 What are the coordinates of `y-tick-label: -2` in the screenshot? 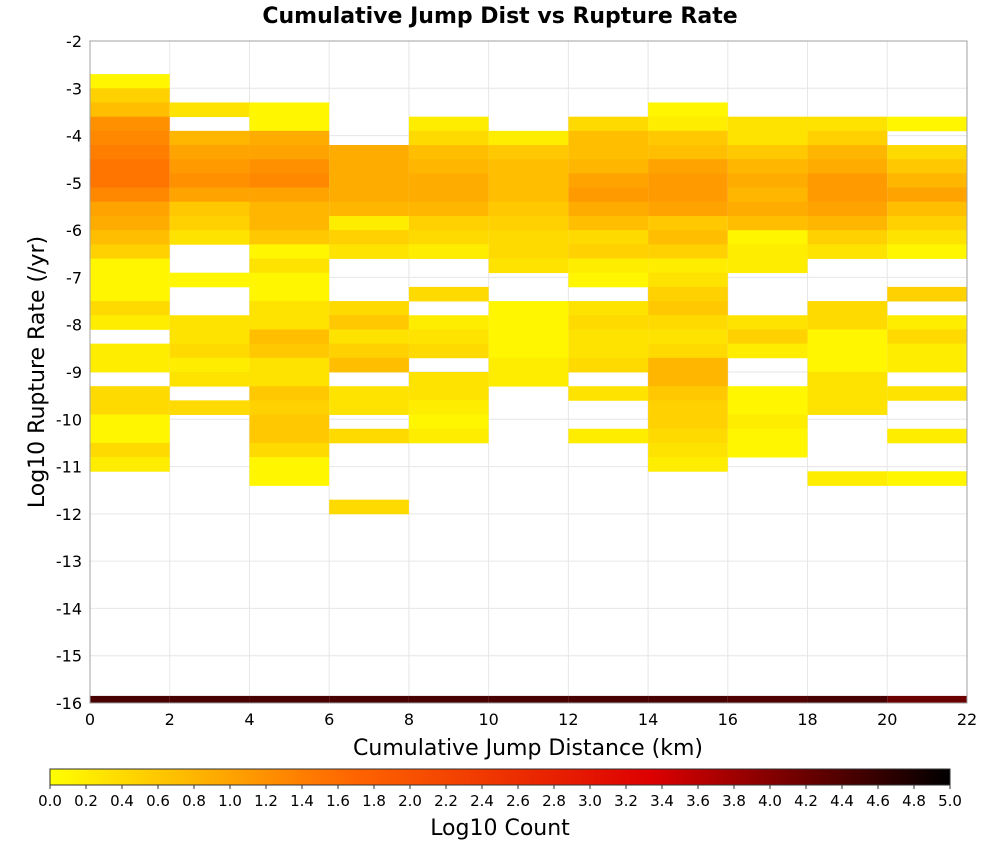 It's located at (74, 41).